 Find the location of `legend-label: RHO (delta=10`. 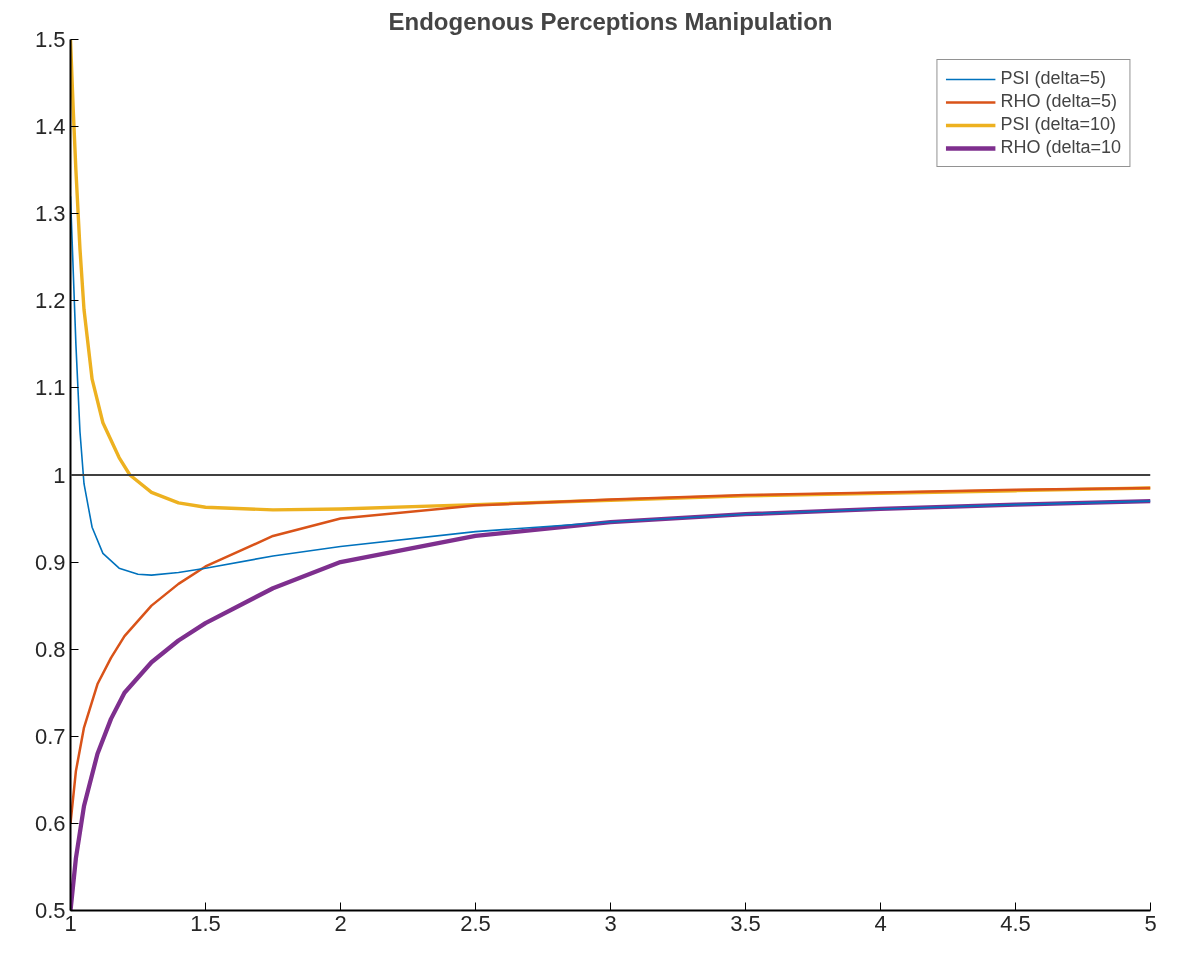

legend-label: RHO (delta=10 is located at coordinates (1060, 147).